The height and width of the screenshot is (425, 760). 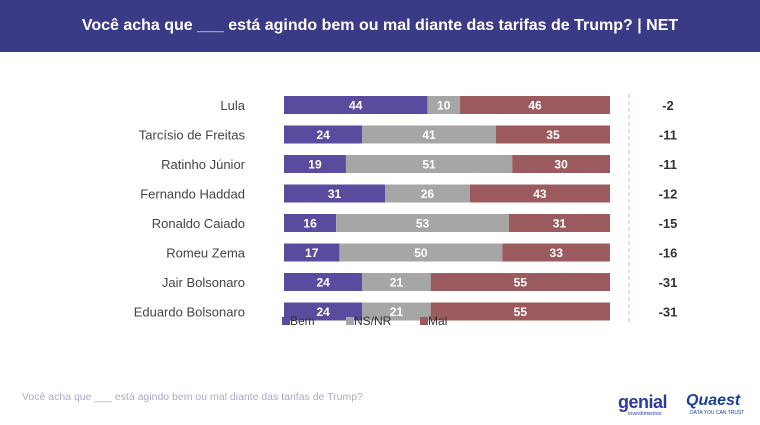 I want to click on data-label: 44, so click(x=356, y=106).